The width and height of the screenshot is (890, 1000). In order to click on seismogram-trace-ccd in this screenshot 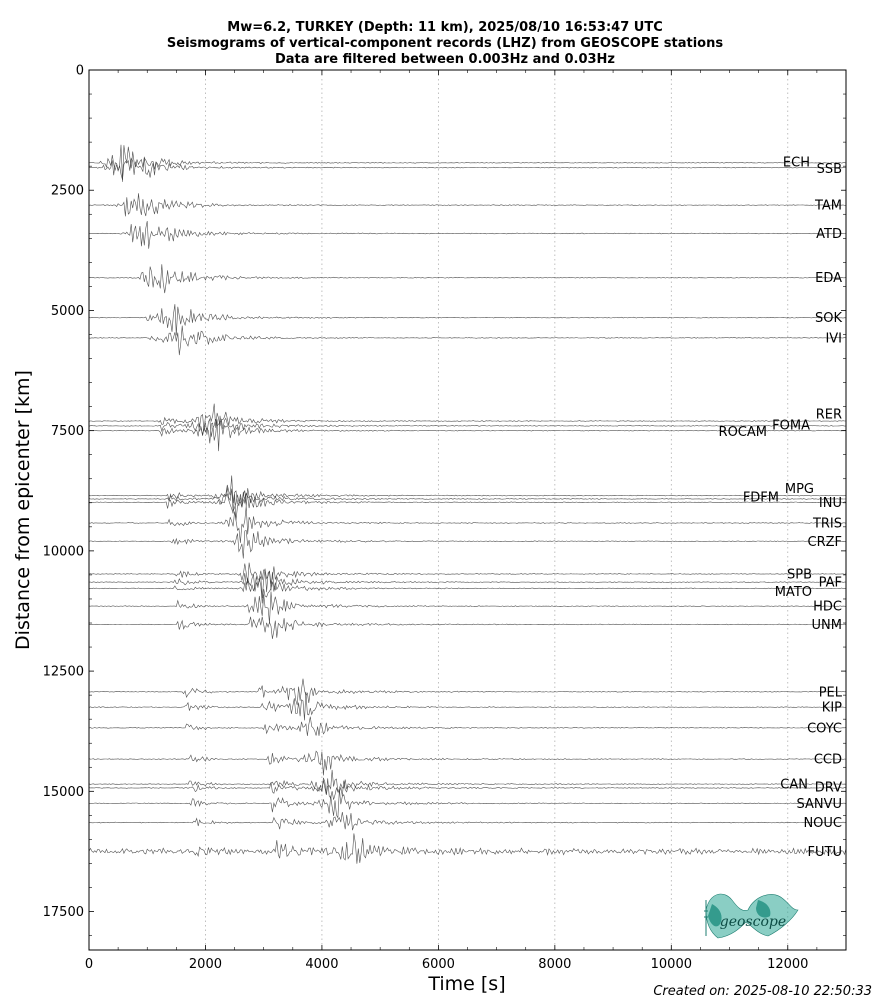, I will do `click(467, 763)`.